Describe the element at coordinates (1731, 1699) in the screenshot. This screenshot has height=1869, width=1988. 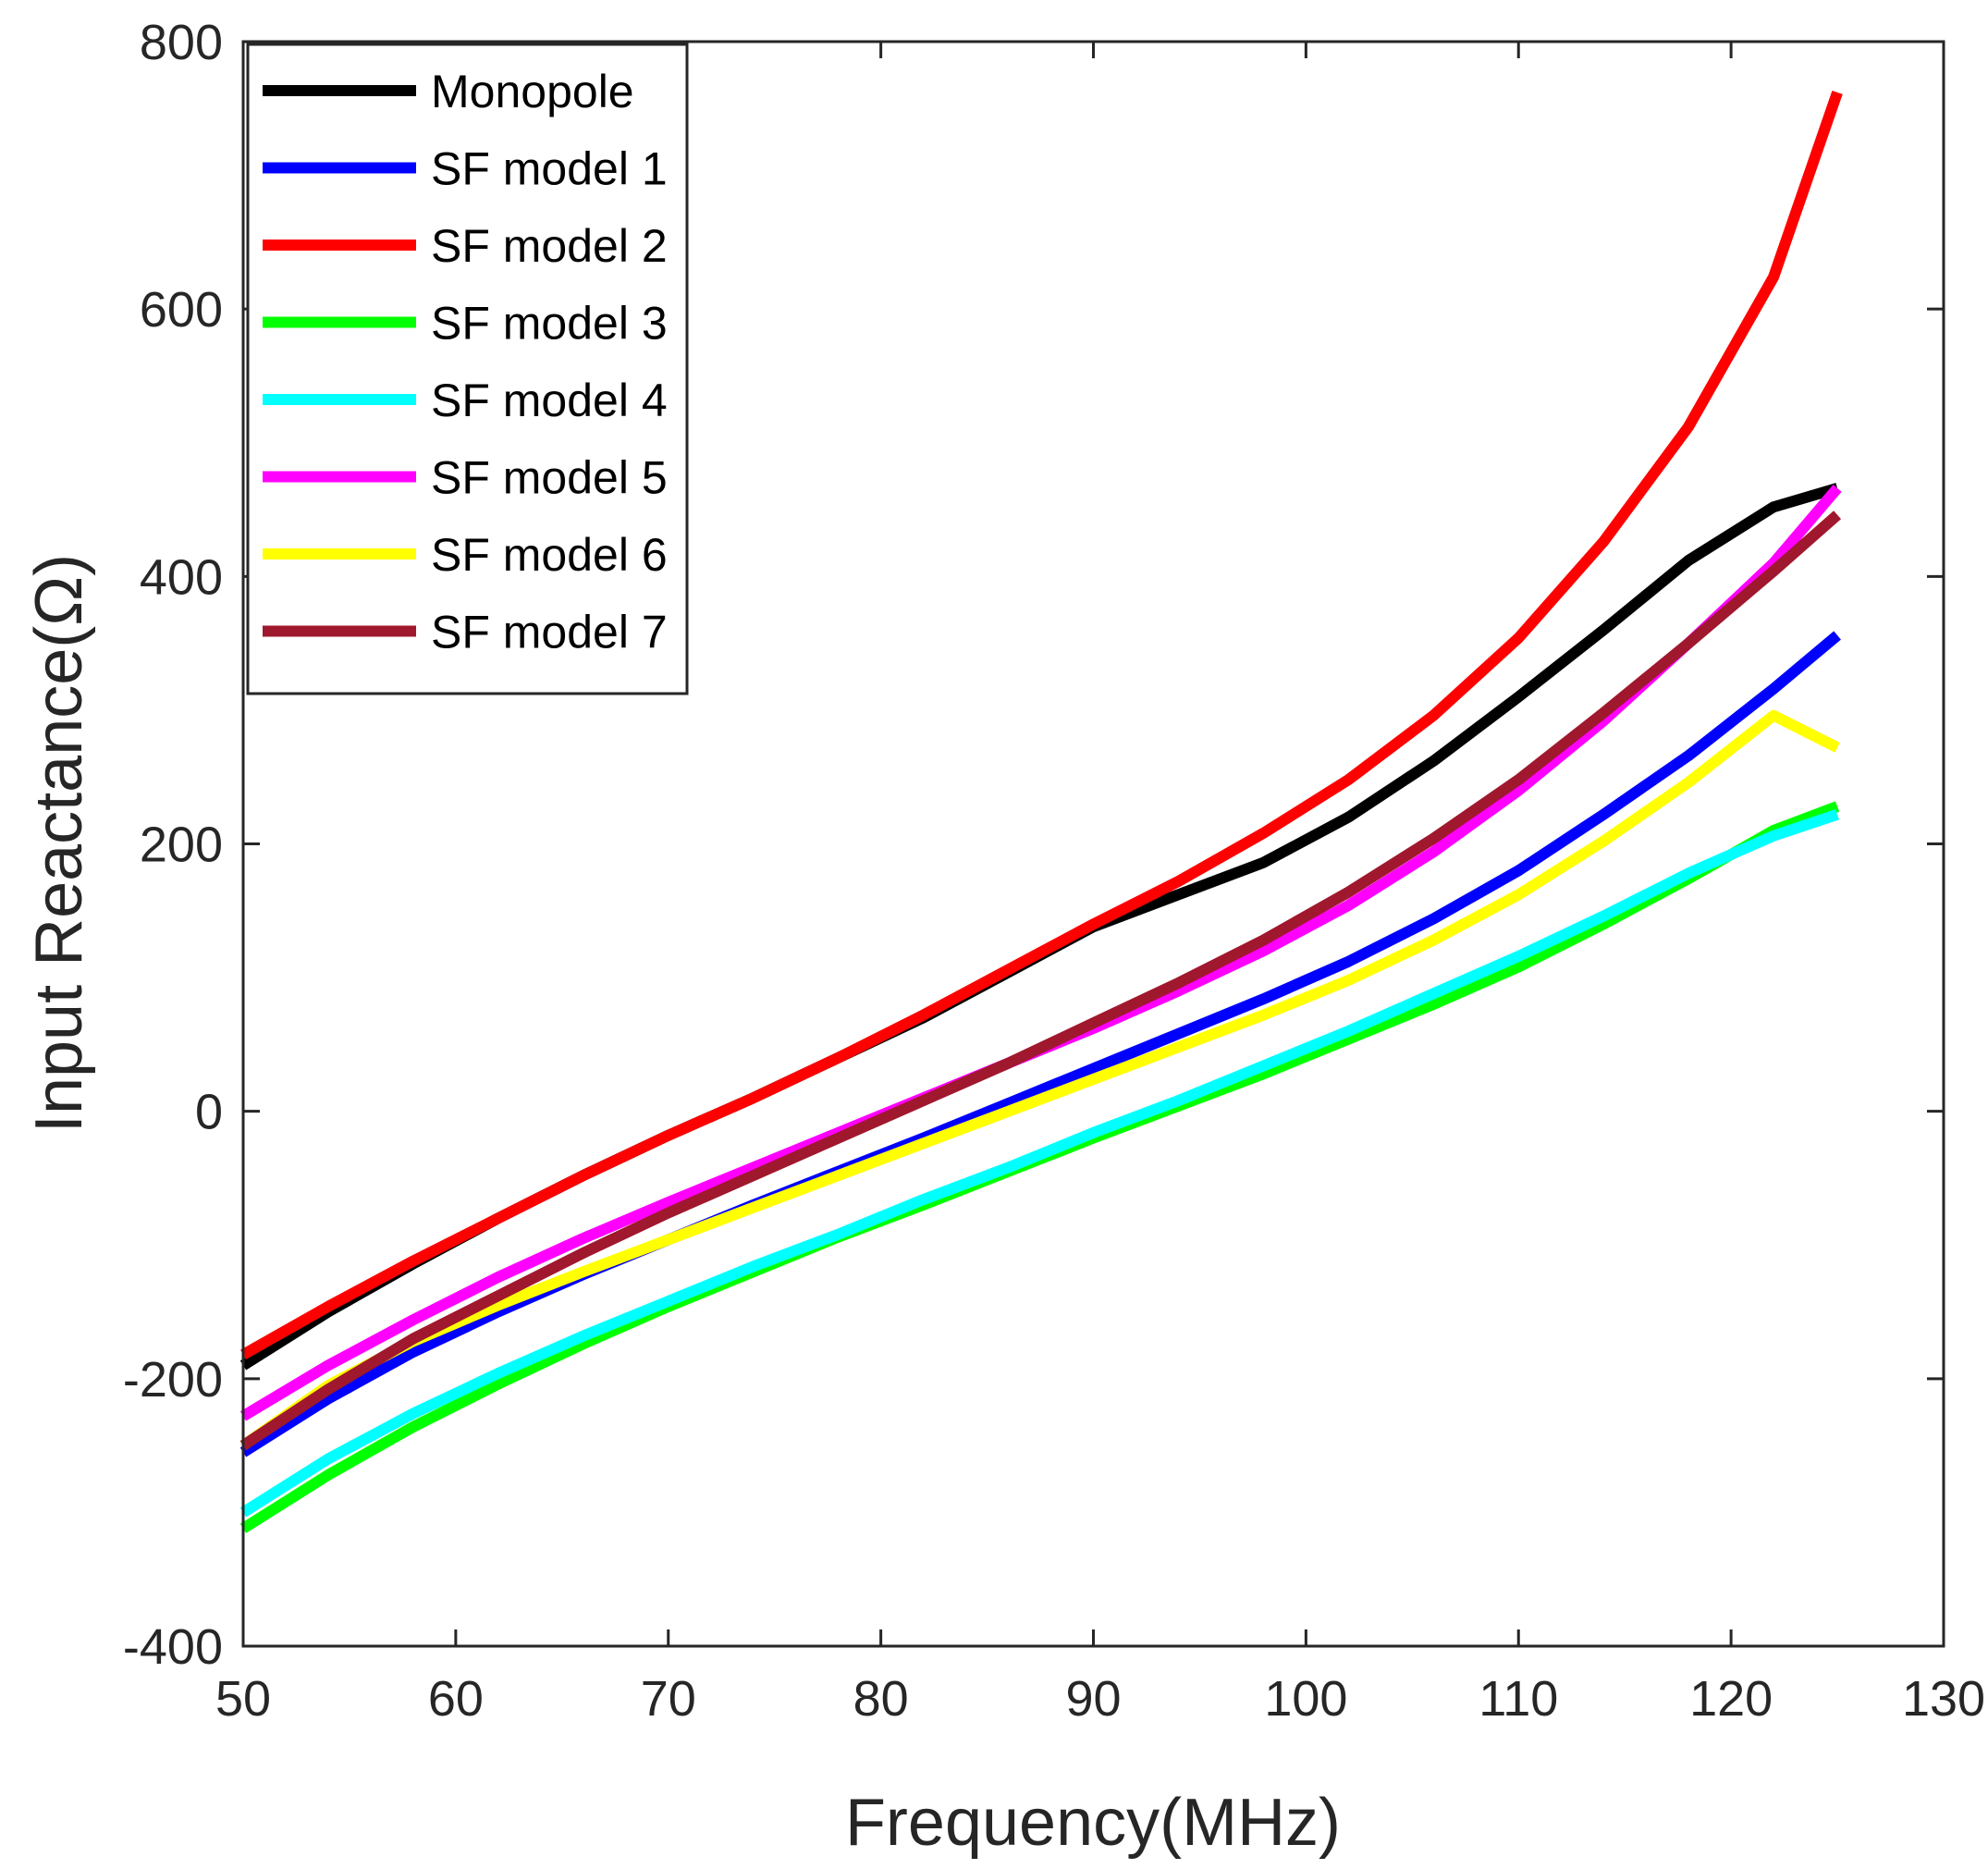
I see `x-tick-label: 120` at that location.